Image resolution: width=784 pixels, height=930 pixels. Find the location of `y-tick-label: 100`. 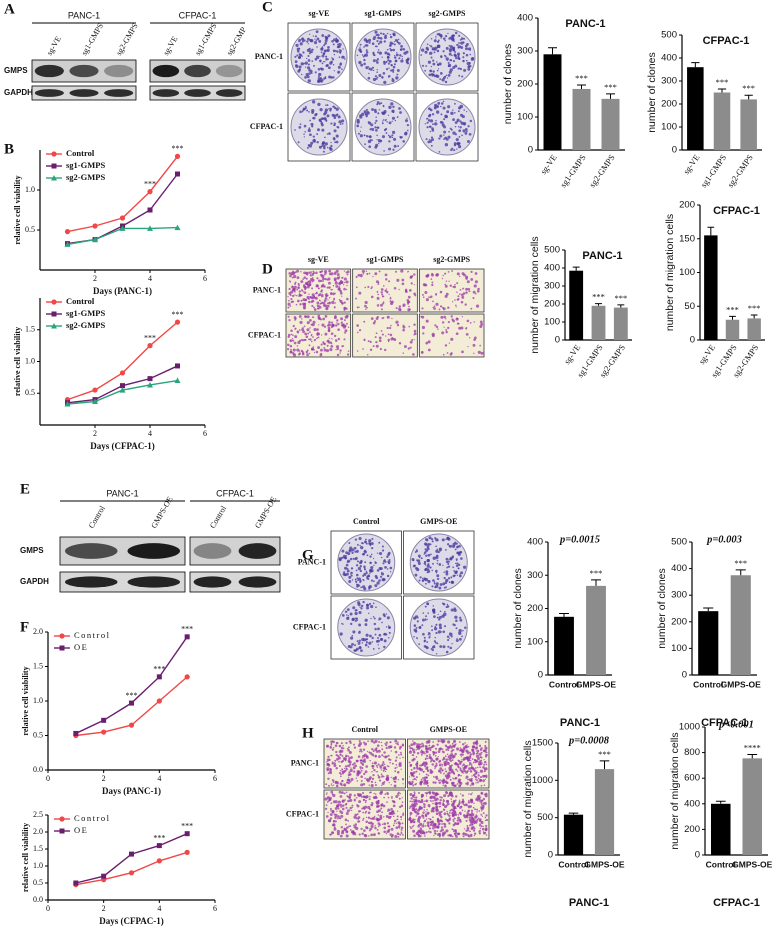

y-tick-label: 100 is located at coordinates (679, 648).